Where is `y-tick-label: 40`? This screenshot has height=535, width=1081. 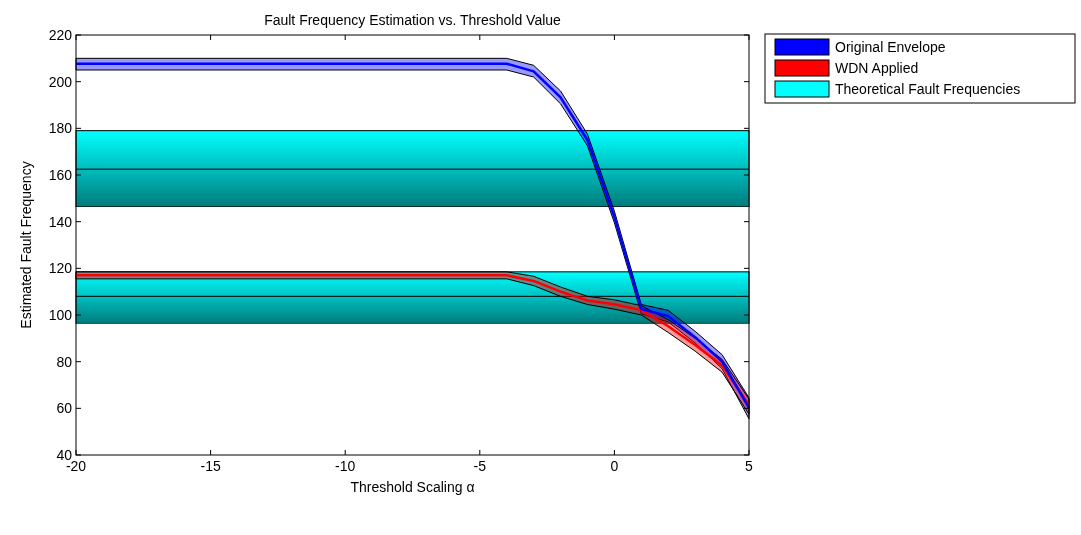
y-tick-label: 40 is located at coordinates (64, 455).